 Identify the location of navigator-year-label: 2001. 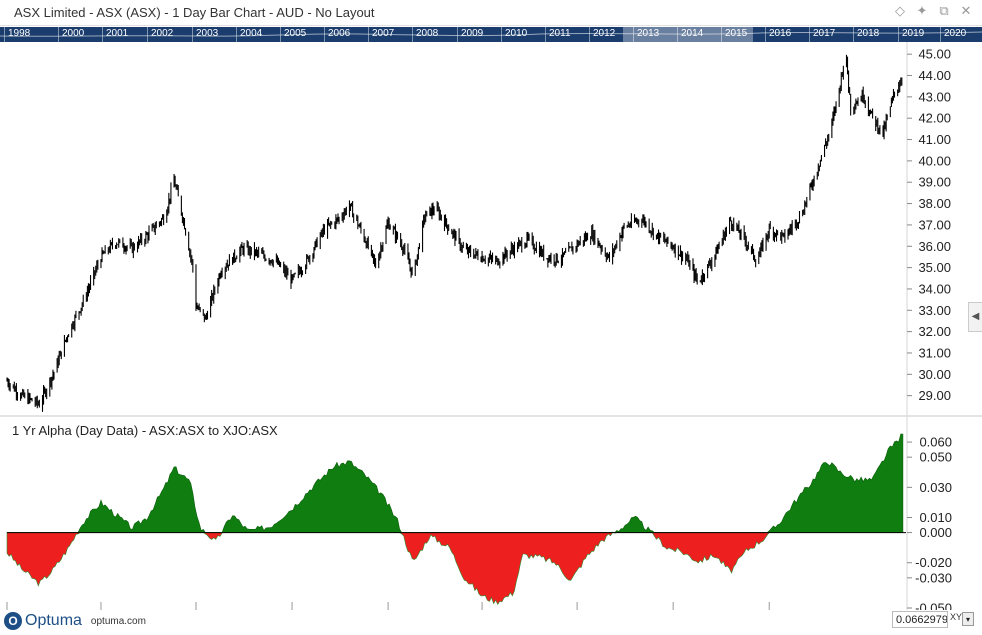
(117, 33).